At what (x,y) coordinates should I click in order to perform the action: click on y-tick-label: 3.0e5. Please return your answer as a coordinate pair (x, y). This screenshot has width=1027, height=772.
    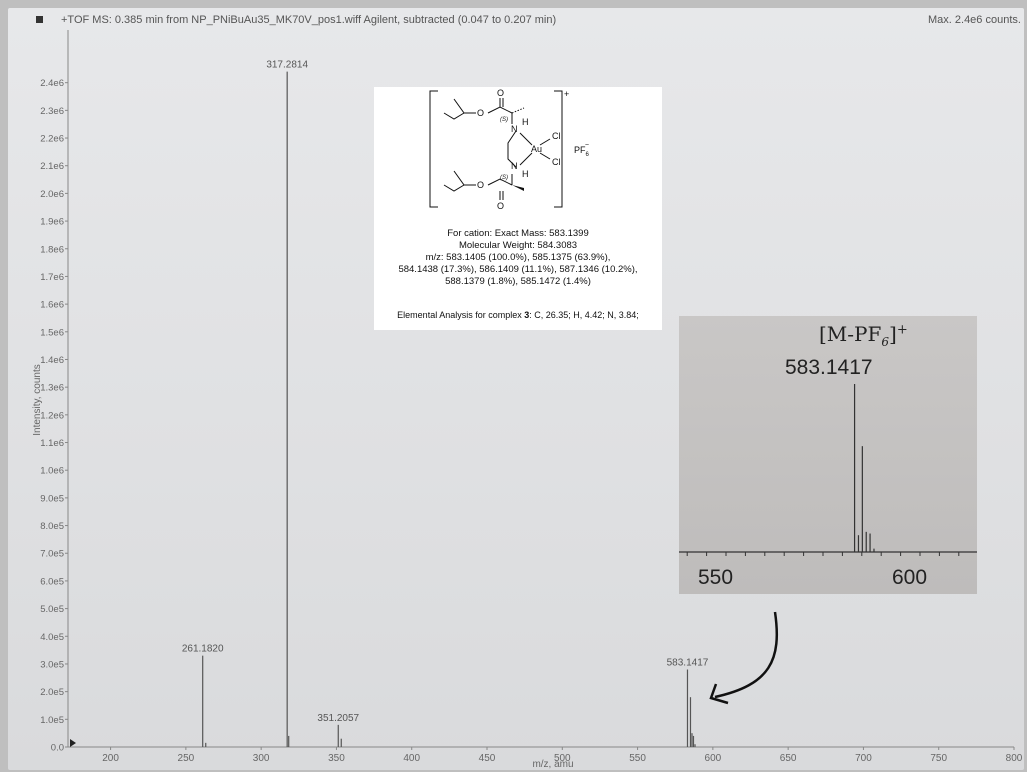
    Looking at the image, I should click on (52, 664).